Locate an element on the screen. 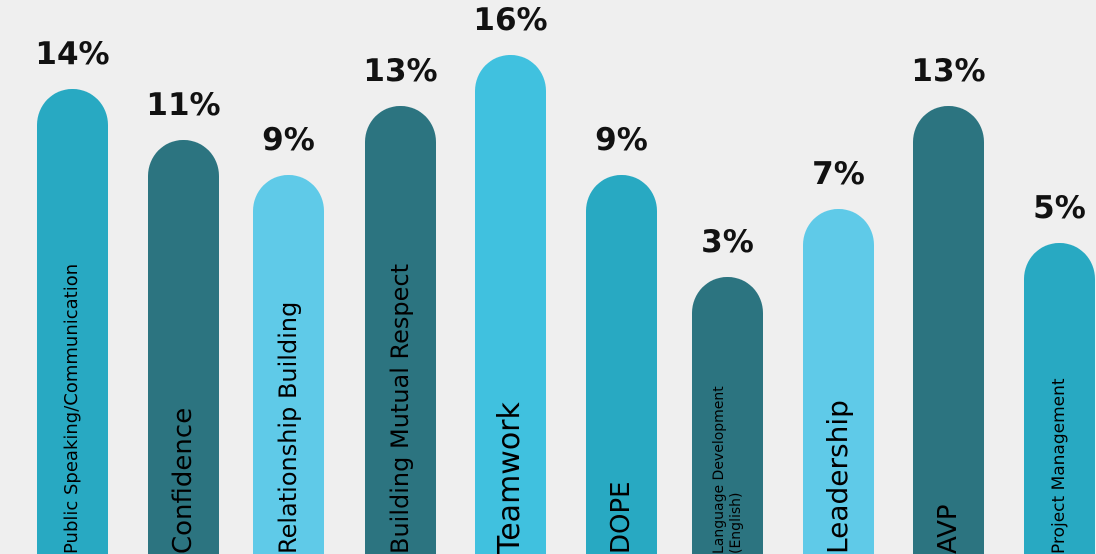 The image size is (1096, 554). category-label-10: Project Management is located at coordinates (1059, 404).